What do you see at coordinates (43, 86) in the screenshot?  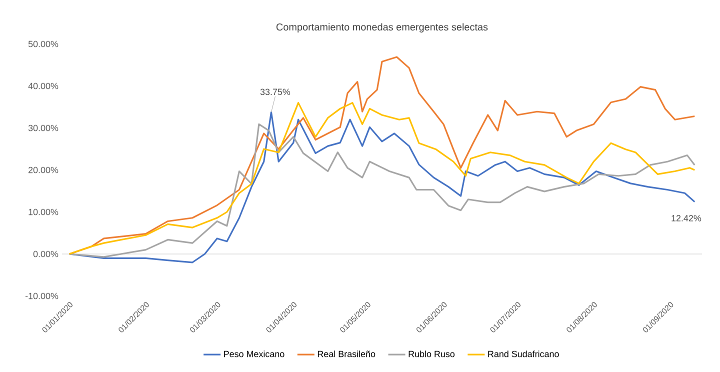 I see `y-tick-label: 40.00%` at bounding box center [43, 86].